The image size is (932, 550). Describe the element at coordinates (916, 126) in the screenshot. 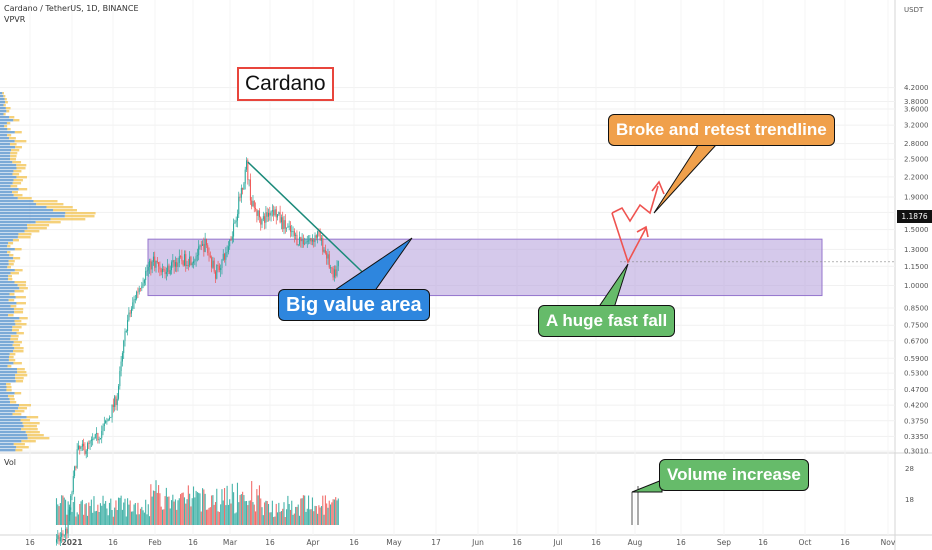

I see `y-tick-label: 3.2000` at that location.